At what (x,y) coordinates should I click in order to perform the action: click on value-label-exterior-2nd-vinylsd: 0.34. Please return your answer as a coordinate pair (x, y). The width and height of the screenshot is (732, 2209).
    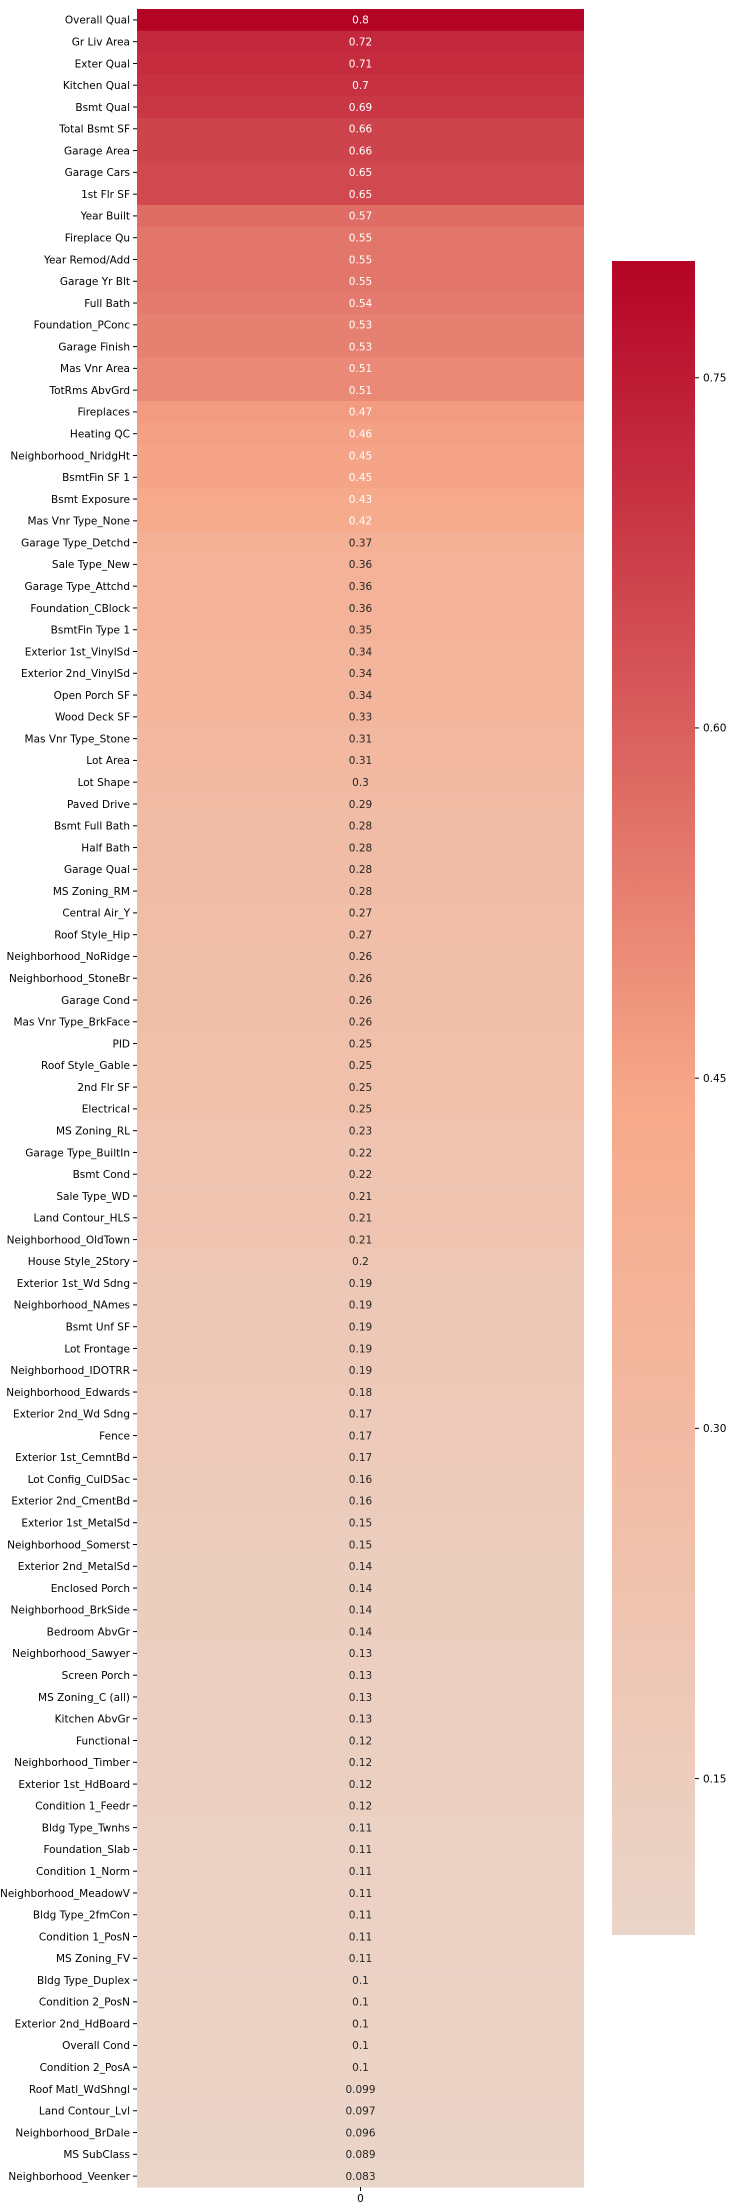
    Looking at the image, I should click on (361, 674).